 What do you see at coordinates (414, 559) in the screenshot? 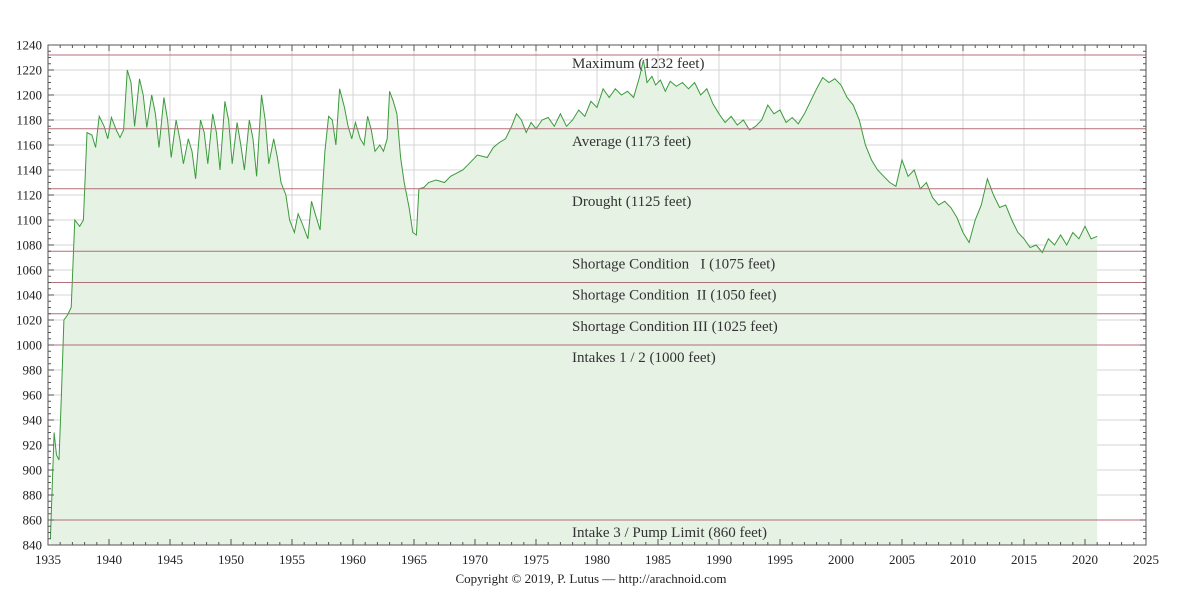
I see `x-tick-label: 1965` at bounding box center [414, 559].